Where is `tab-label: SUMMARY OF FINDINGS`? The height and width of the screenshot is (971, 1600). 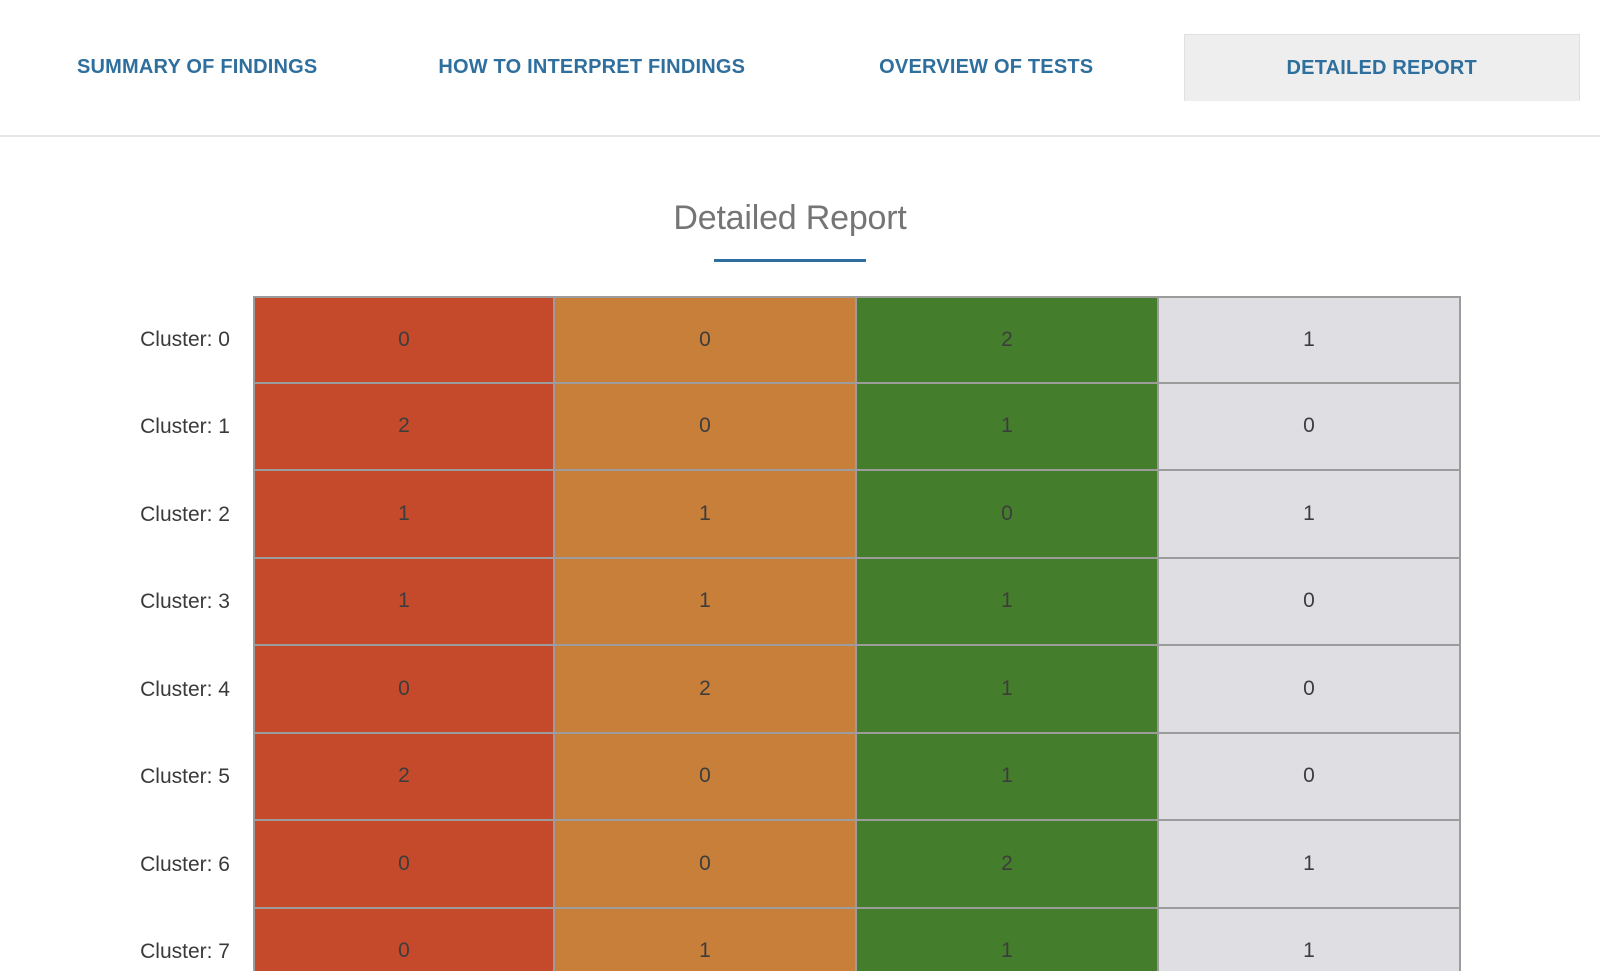 tab-label: SUMMARY OF FINDINGS is located at coordinates (197, 67).